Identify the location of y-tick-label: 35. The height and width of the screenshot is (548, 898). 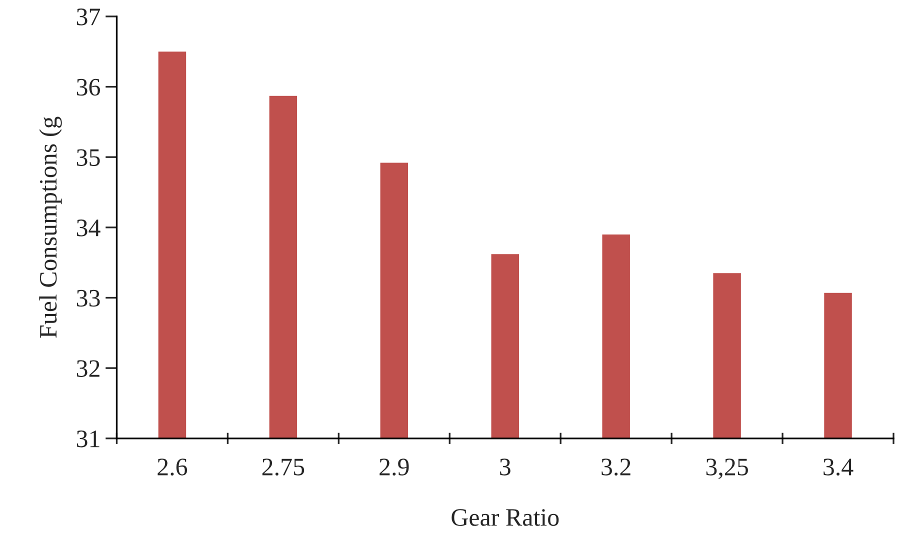
(88, 157).